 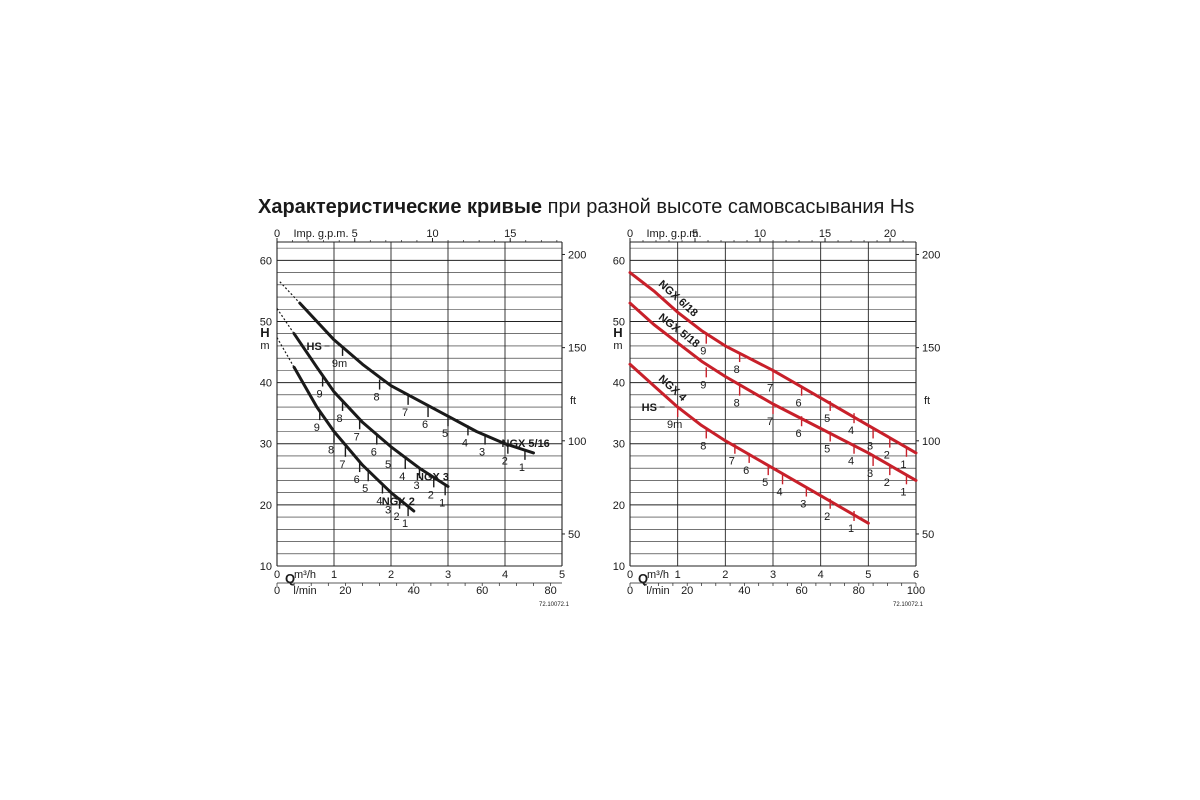 What do you see at coordinates (554, 605) in the screenshot?
I see `figure-reference-code: 72.10072.1` at bounding box center [554, 605].